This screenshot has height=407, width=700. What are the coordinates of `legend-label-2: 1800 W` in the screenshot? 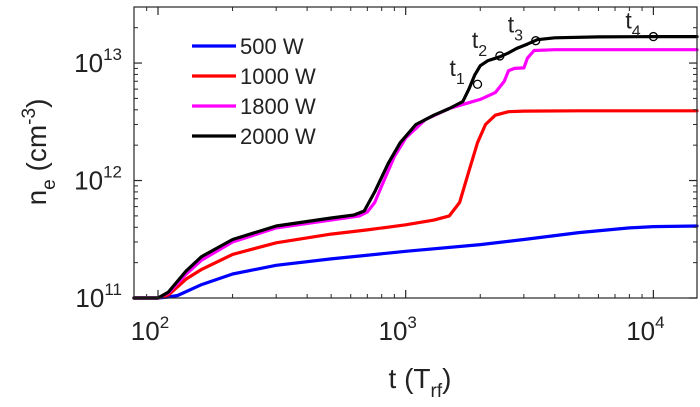 It's located at (278, 106).